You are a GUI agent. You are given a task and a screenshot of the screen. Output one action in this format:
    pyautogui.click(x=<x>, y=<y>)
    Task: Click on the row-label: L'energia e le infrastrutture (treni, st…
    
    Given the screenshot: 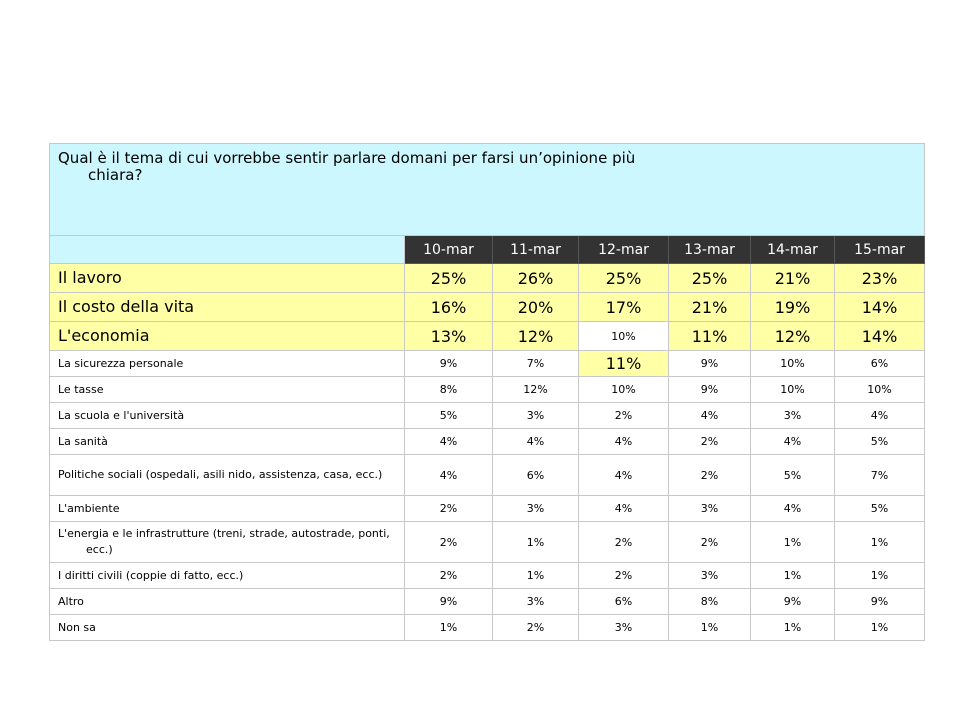 What is the action you would take?
    pyautogui.click(x=227, y=542)
    